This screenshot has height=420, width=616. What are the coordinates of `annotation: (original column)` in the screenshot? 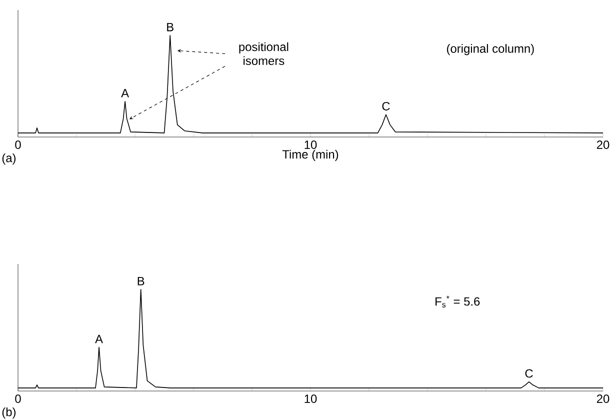 It's located at (490, 50).